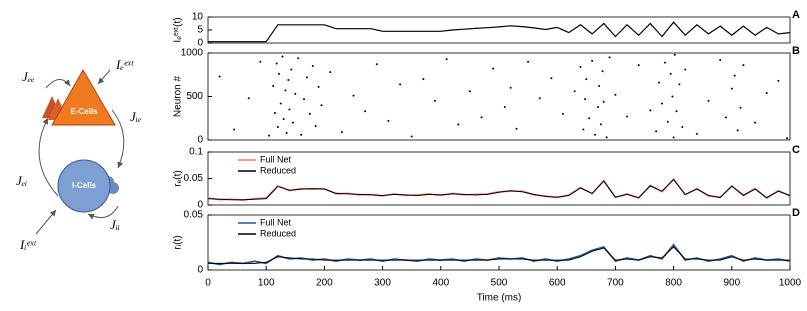 This screenshot has width=807, height=311. I want to click on i-cells-label: I-Cells, so click(84, 185).